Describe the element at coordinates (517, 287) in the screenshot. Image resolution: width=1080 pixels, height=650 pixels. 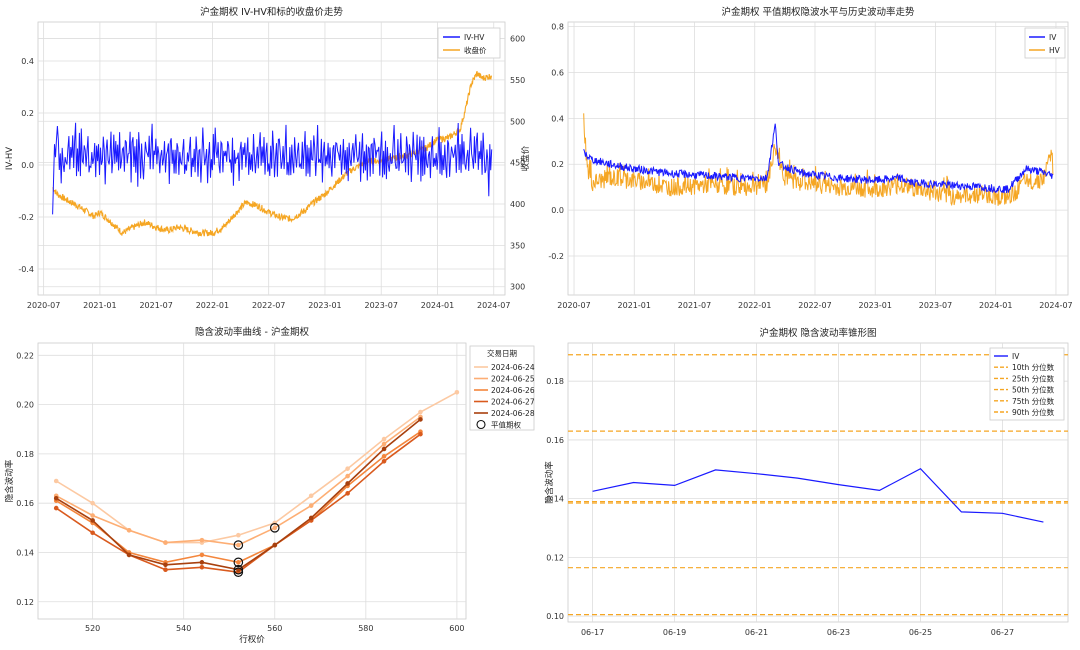
I see `ivhv-y2-tick: 300` at that location.